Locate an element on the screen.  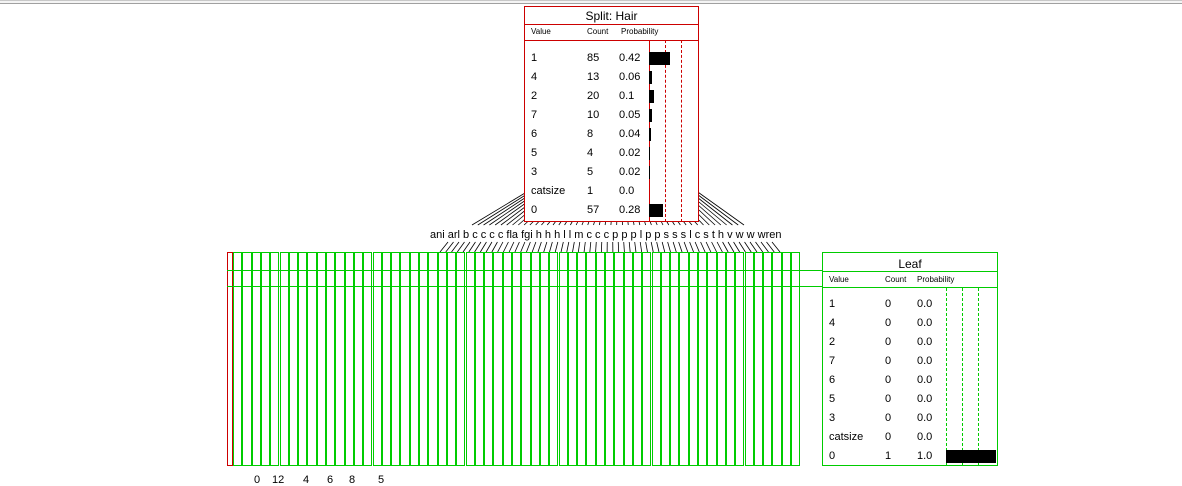
cell-value: 2 is located at coordinates (832, 342).